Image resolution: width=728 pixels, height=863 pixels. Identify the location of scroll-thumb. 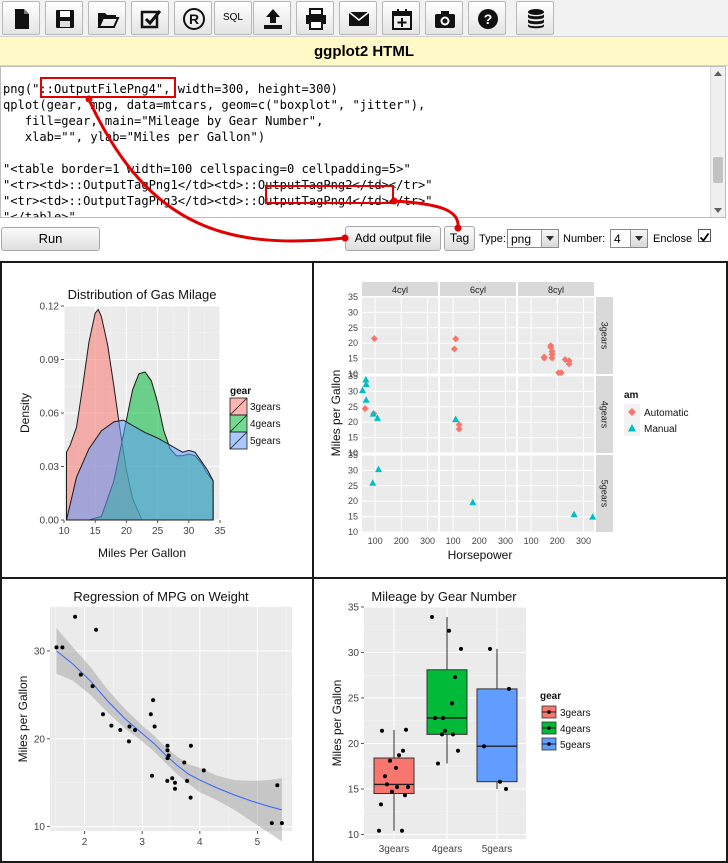
(718, 170).